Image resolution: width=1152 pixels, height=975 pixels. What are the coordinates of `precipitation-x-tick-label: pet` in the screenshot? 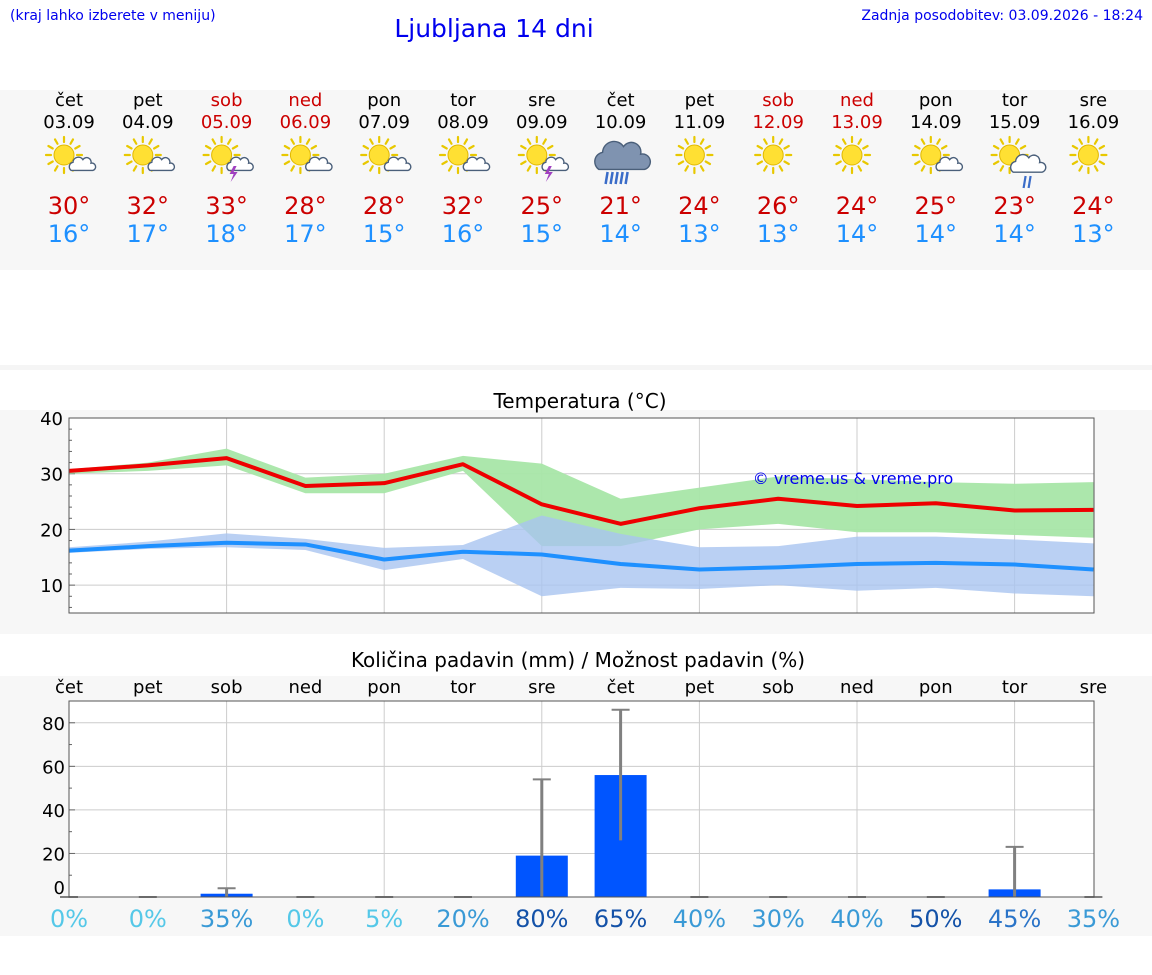 It's located at (148, 687).